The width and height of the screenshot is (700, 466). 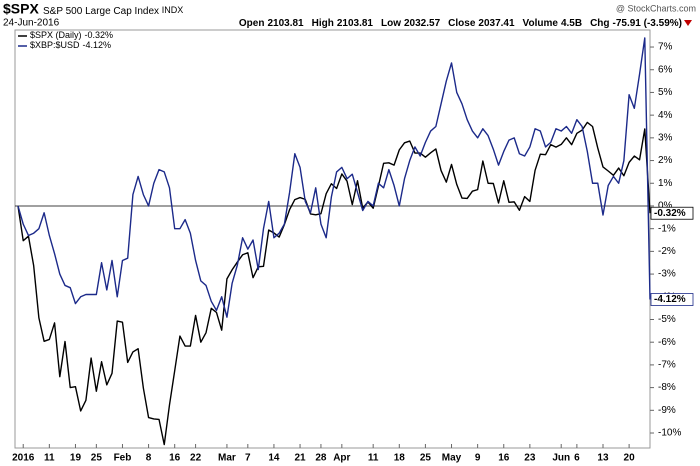 I want to click on stat-label: Low, so click(x=391, y=23).